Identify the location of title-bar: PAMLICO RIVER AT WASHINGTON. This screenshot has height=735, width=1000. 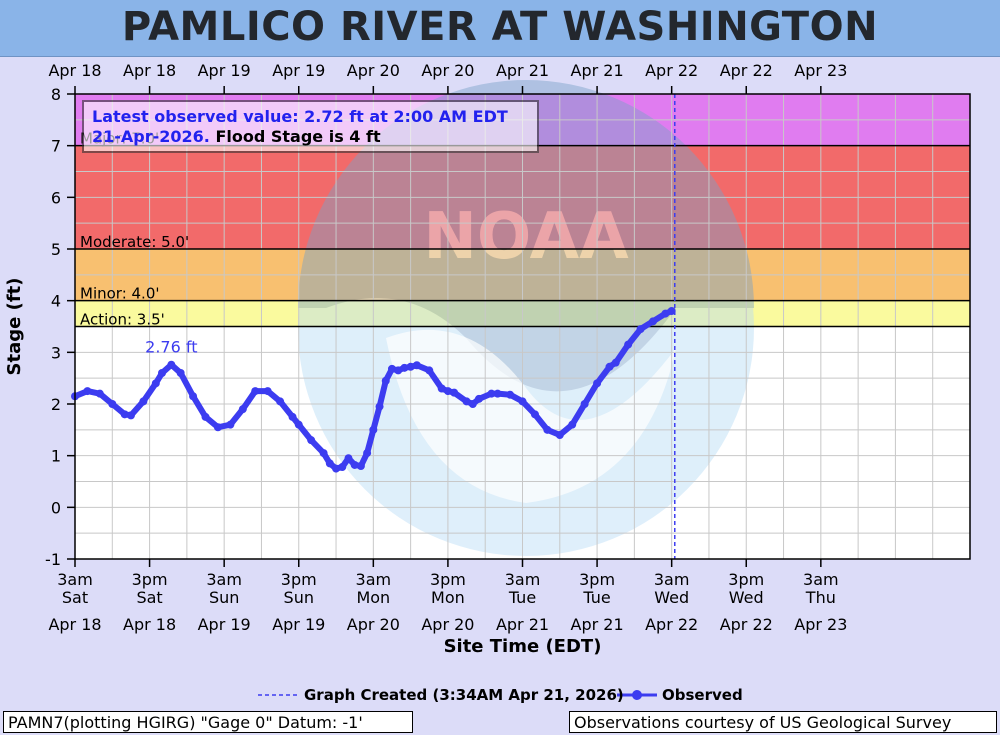
(500, 28).